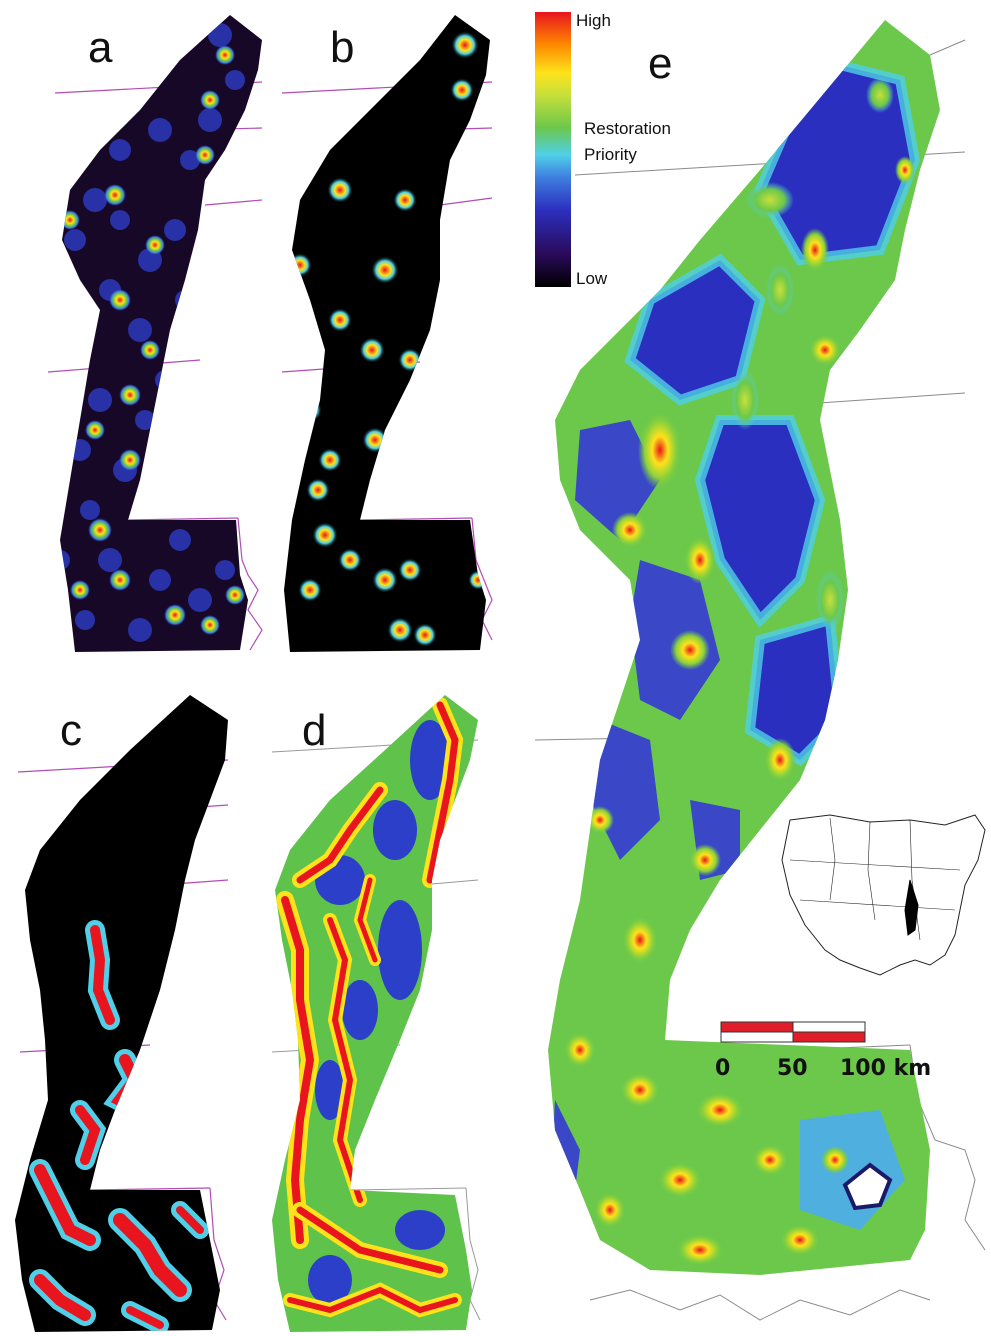  I want to click on legend: High Restoration Priority Low, so click(603, 149).